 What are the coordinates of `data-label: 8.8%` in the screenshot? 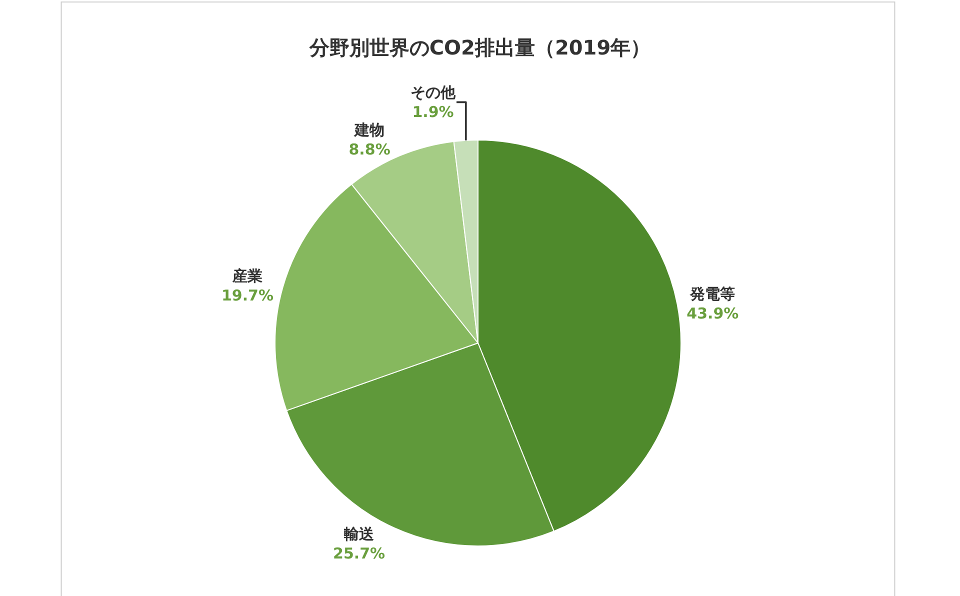 It's located at (369, 149).